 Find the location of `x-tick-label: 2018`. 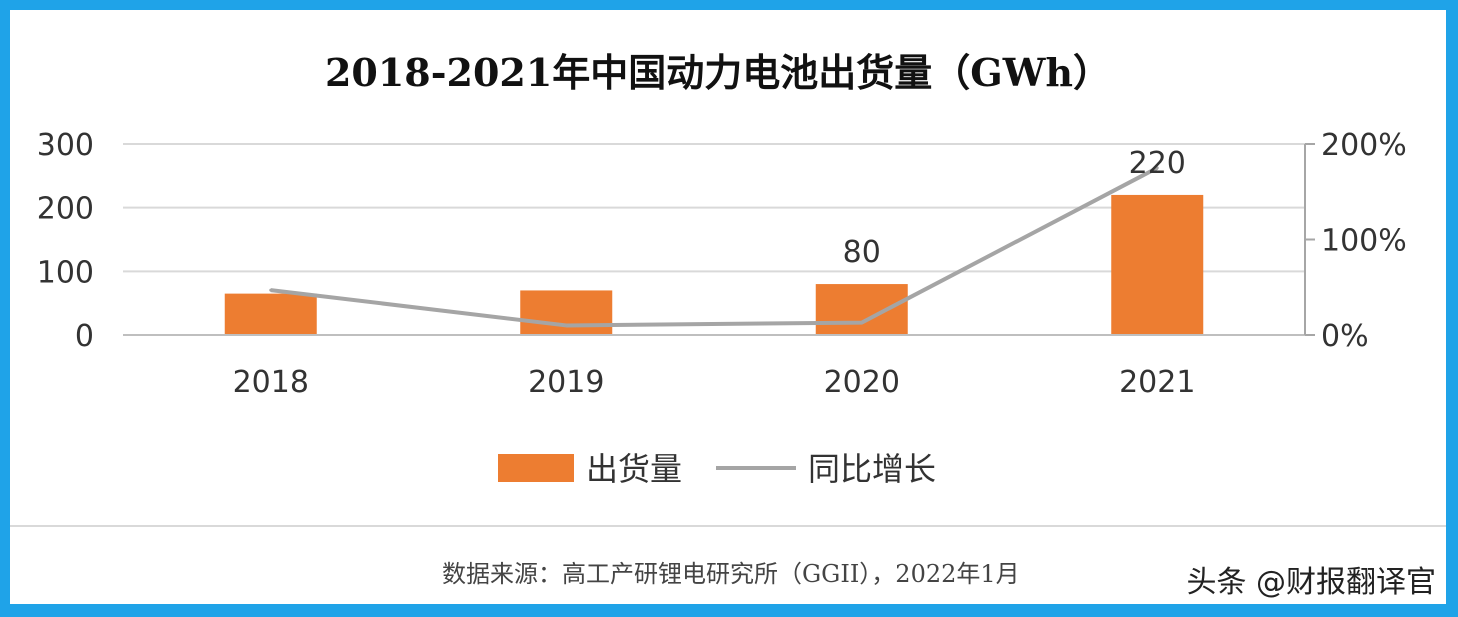

x-tick-label: 2018 is located at coordinates (271, 382).